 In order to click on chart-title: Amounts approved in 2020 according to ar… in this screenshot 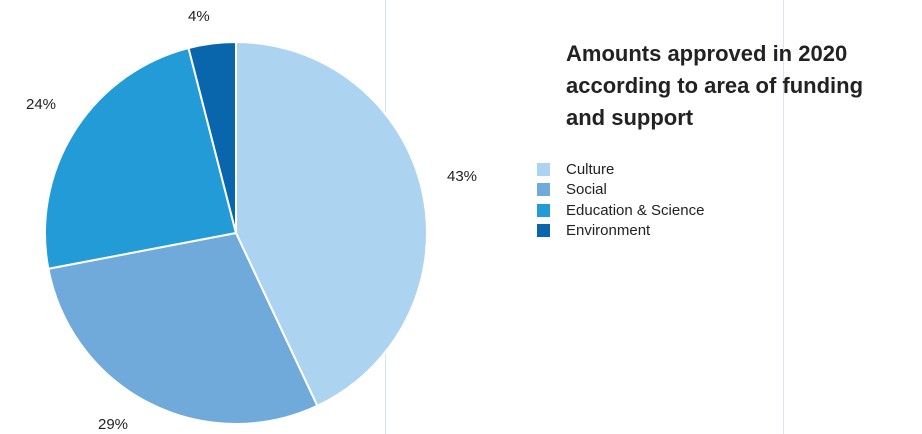, I will do `click(741, 86)`.